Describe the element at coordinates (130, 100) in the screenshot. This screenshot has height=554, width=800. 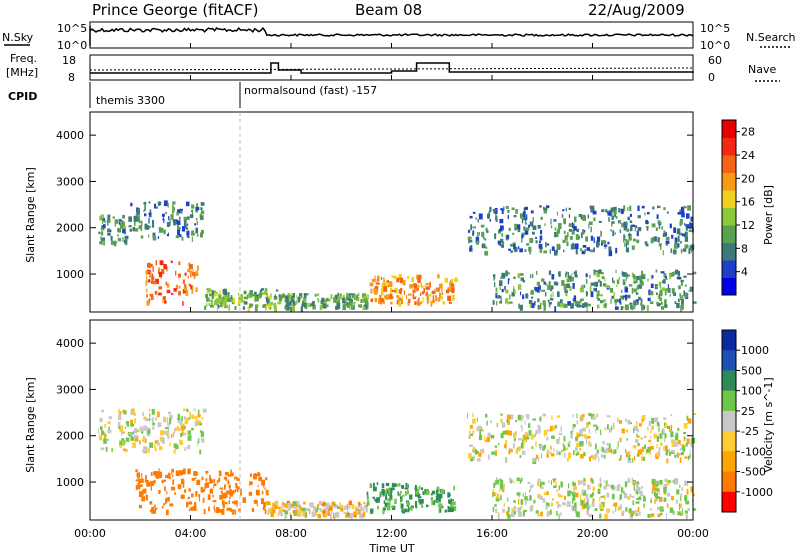
I see `cpid-segment-1: themis 3300` at that location.